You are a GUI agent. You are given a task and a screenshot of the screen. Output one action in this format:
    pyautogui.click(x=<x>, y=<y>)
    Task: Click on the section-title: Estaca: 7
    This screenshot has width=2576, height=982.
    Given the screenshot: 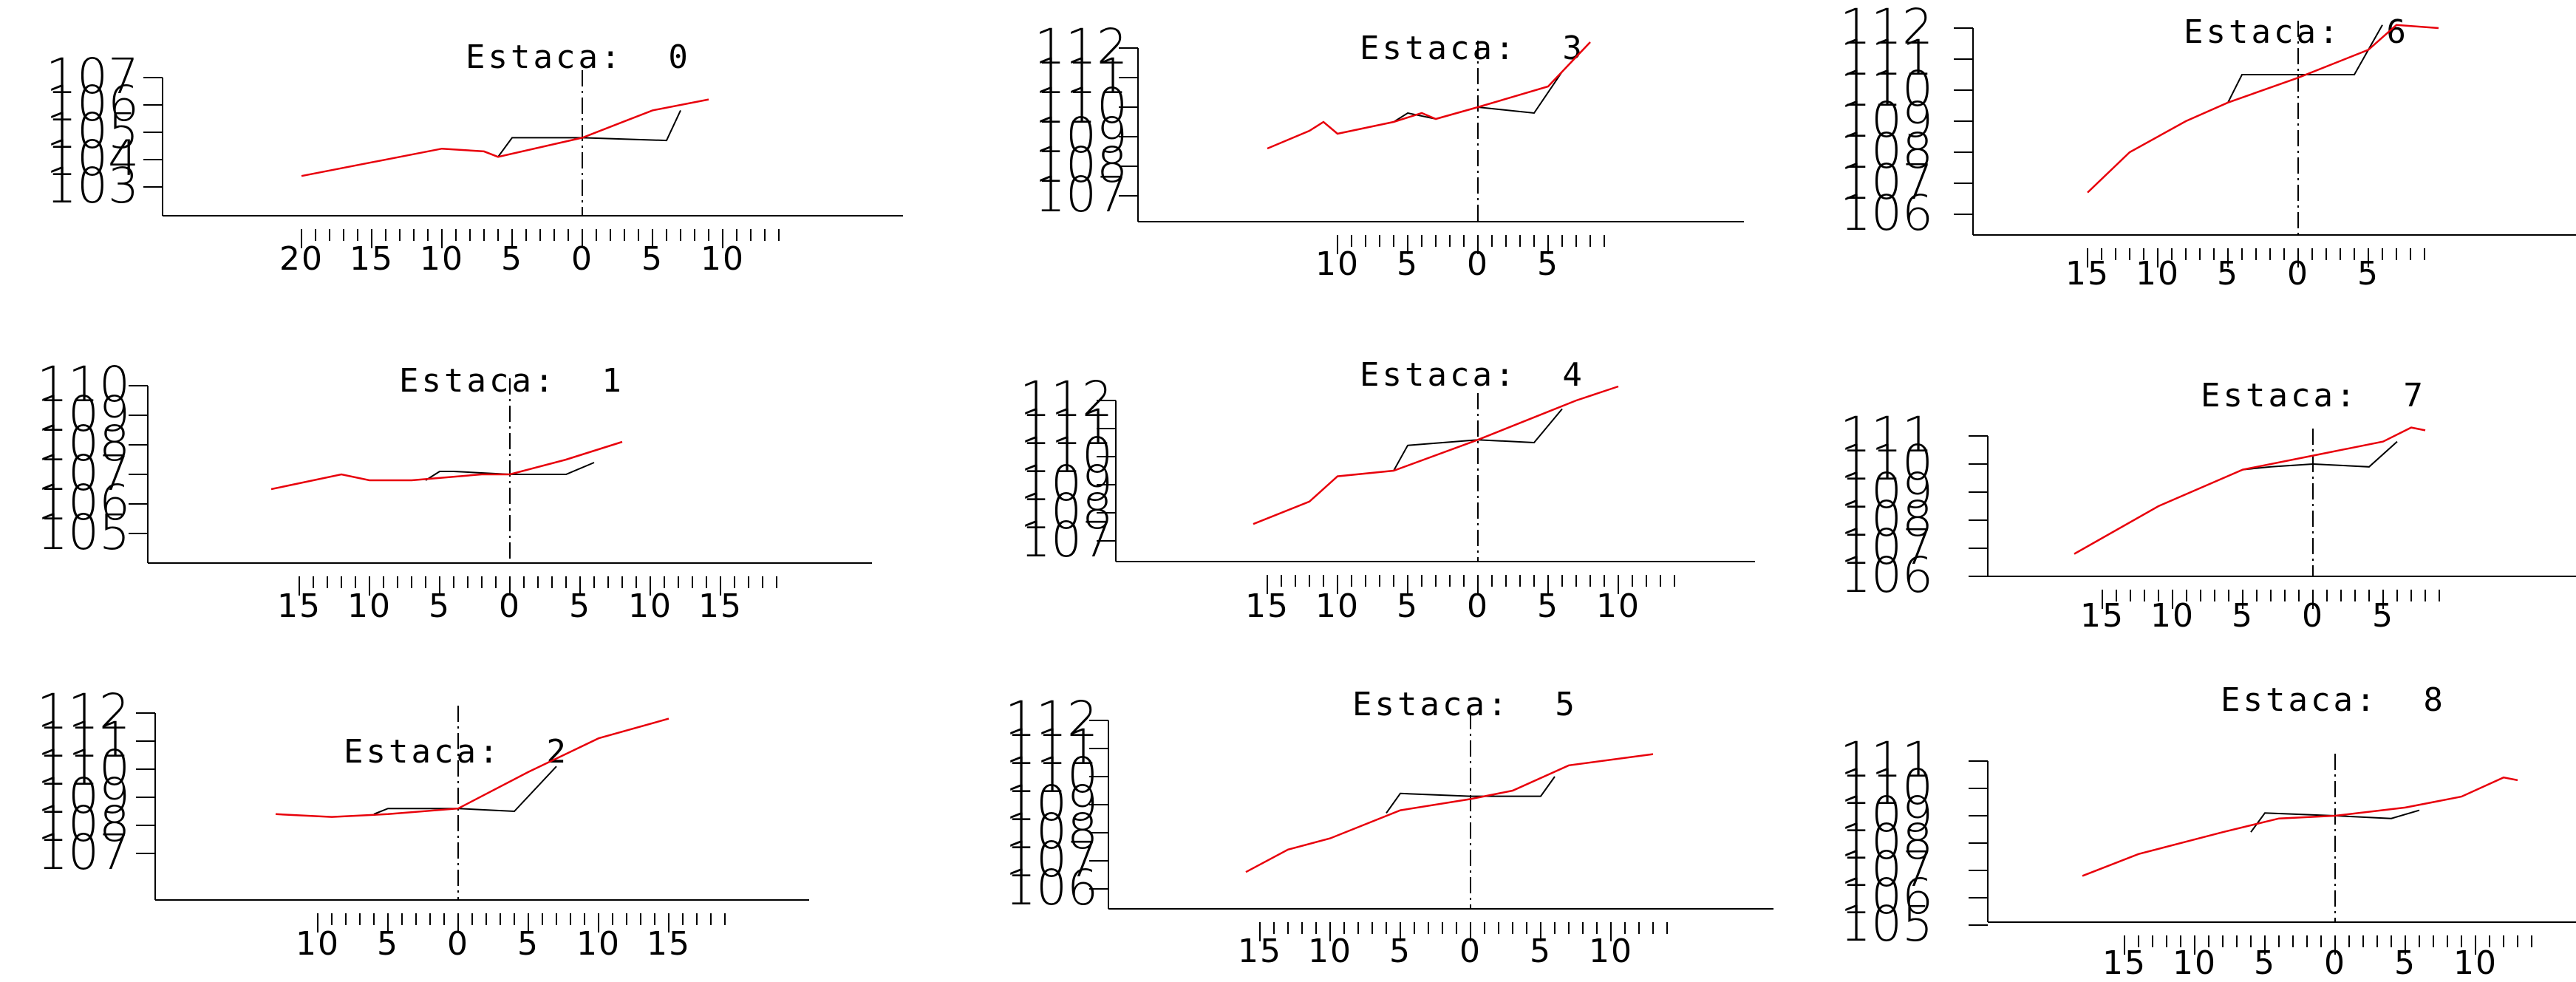 What is the action you would take?
    pyautogui.click(x=2313, y=396)
    